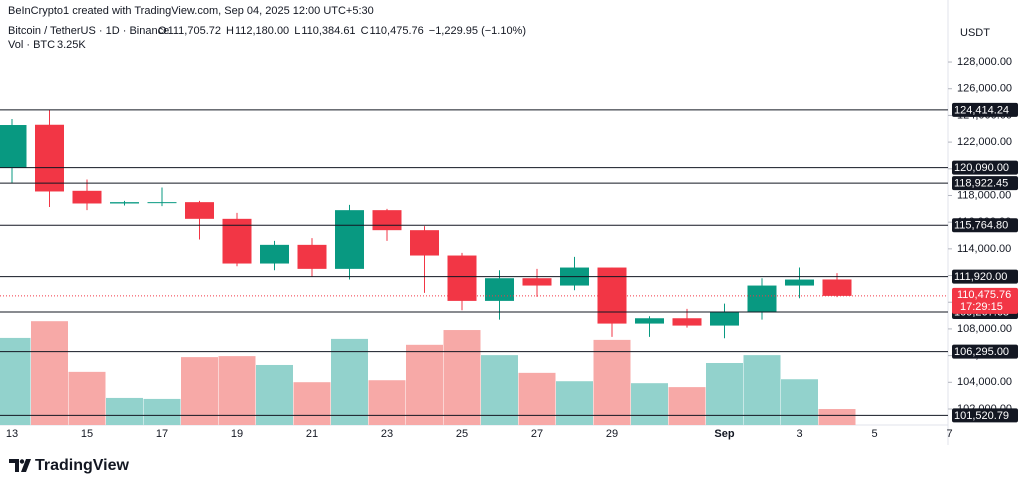  I want to click on y-tick-label: 128,000.00, so click(984, 62).